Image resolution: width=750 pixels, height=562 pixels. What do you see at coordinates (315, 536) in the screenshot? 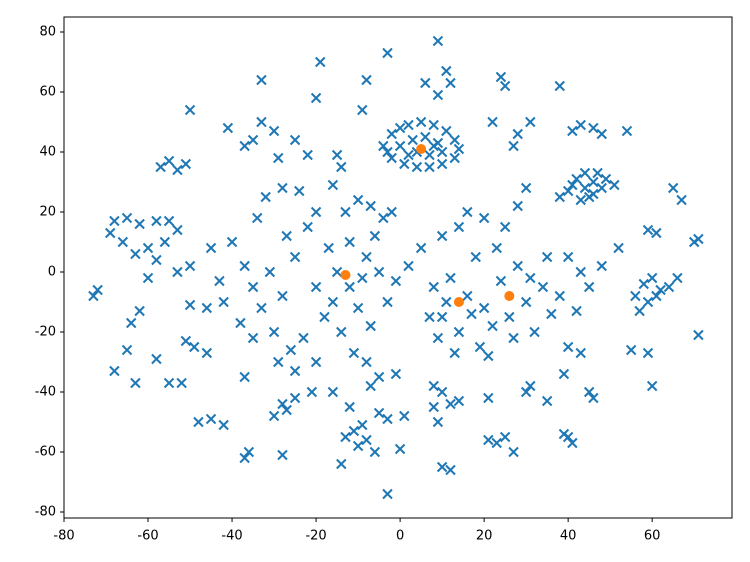
I see `x-tick-label: -20` at bounding box center [315, 536].